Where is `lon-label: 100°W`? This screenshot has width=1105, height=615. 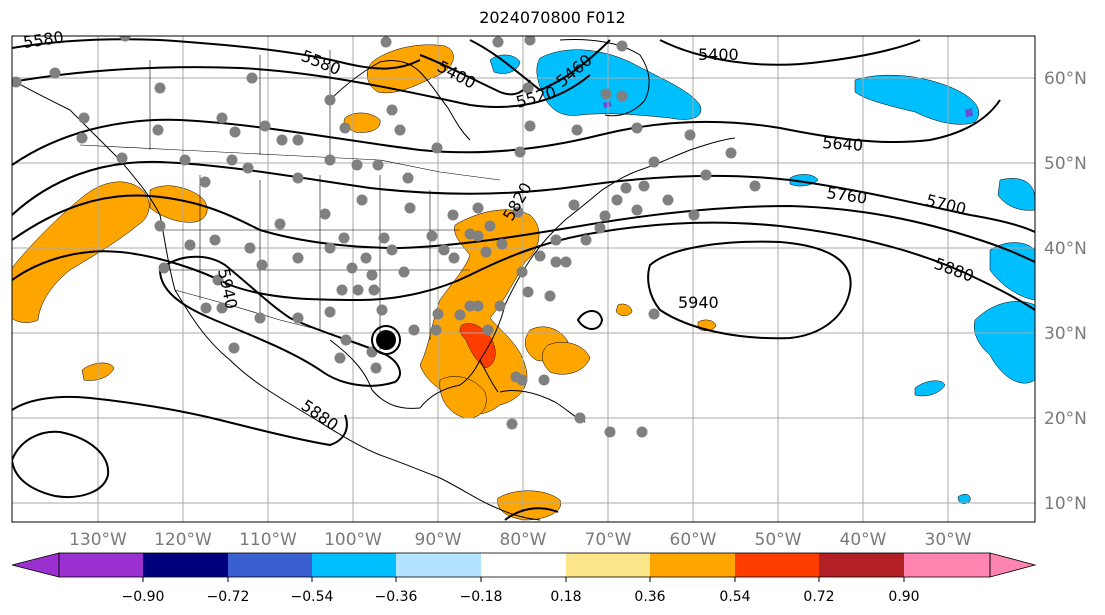
lon-label: 100°W is located at coordinates (353, 540).